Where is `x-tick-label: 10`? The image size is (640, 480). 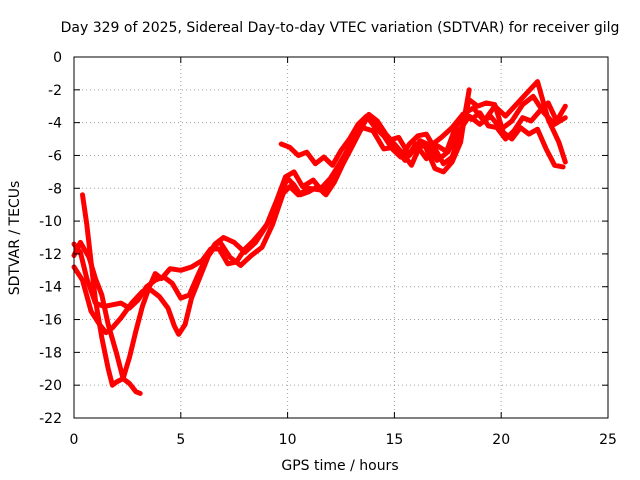 x-tick-label: 10 is located at coordinates (288, 440).